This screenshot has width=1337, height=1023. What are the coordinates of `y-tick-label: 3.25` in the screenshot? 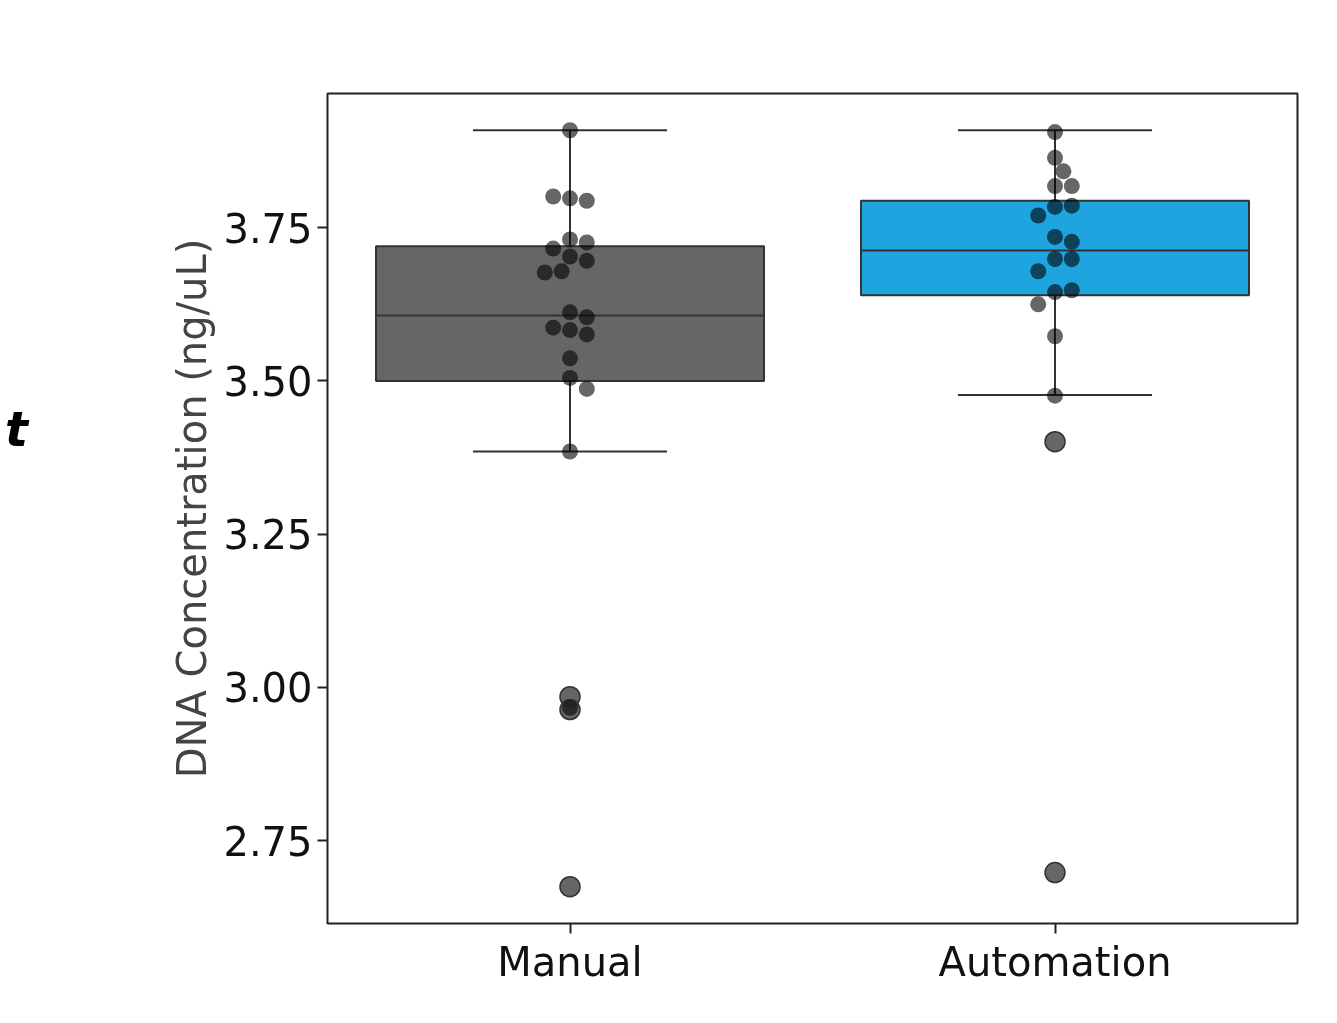 It's located at (268, 535).